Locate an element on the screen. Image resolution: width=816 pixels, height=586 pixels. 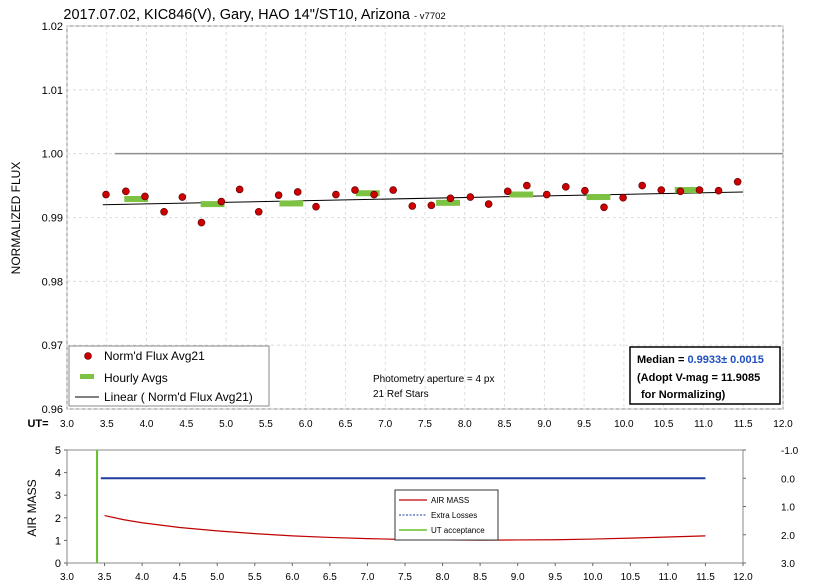
airmass-x-tick-label: 4.0 is located at coordinates (142, 577).